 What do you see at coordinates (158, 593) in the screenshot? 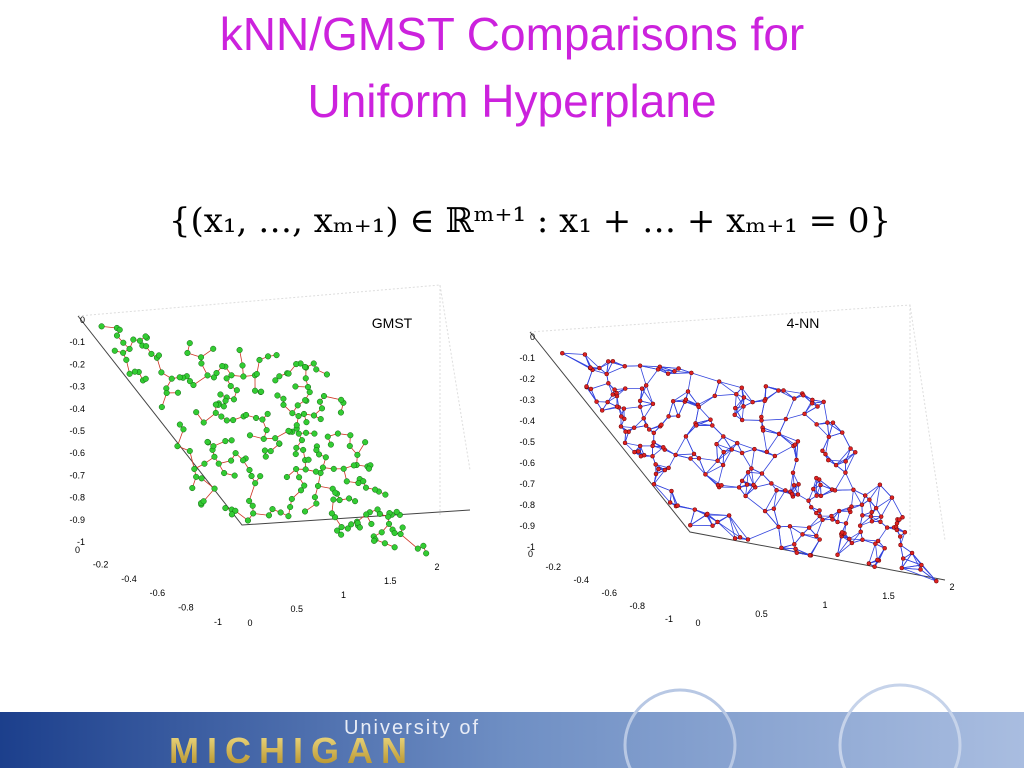
I see `y-tick-label: -0.6` at bounding box center [158, 593].